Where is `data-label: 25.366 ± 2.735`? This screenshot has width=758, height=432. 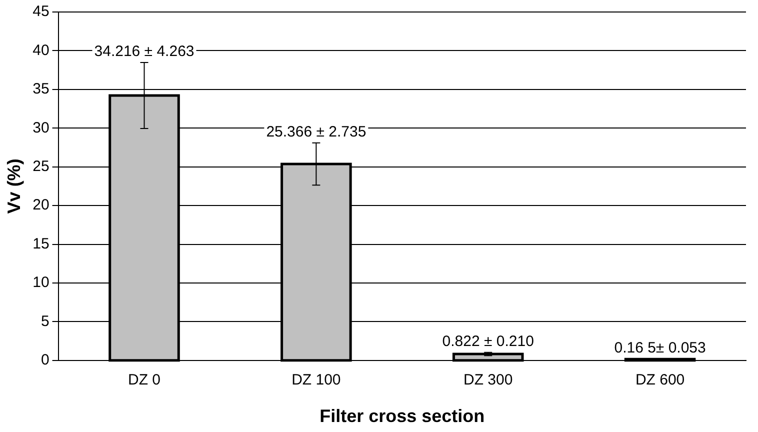 data-label: 25.366 ± 2.735 is located at coordinates (316, 131).